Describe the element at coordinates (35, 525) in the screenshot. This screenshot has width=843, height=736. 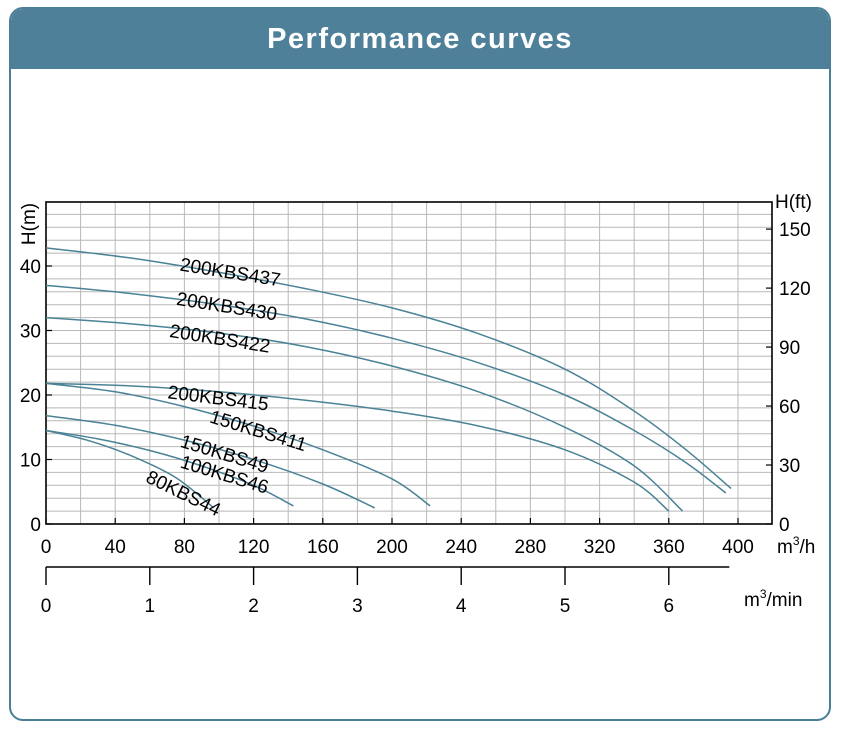
I see `y-tick-label: 0` at that location.